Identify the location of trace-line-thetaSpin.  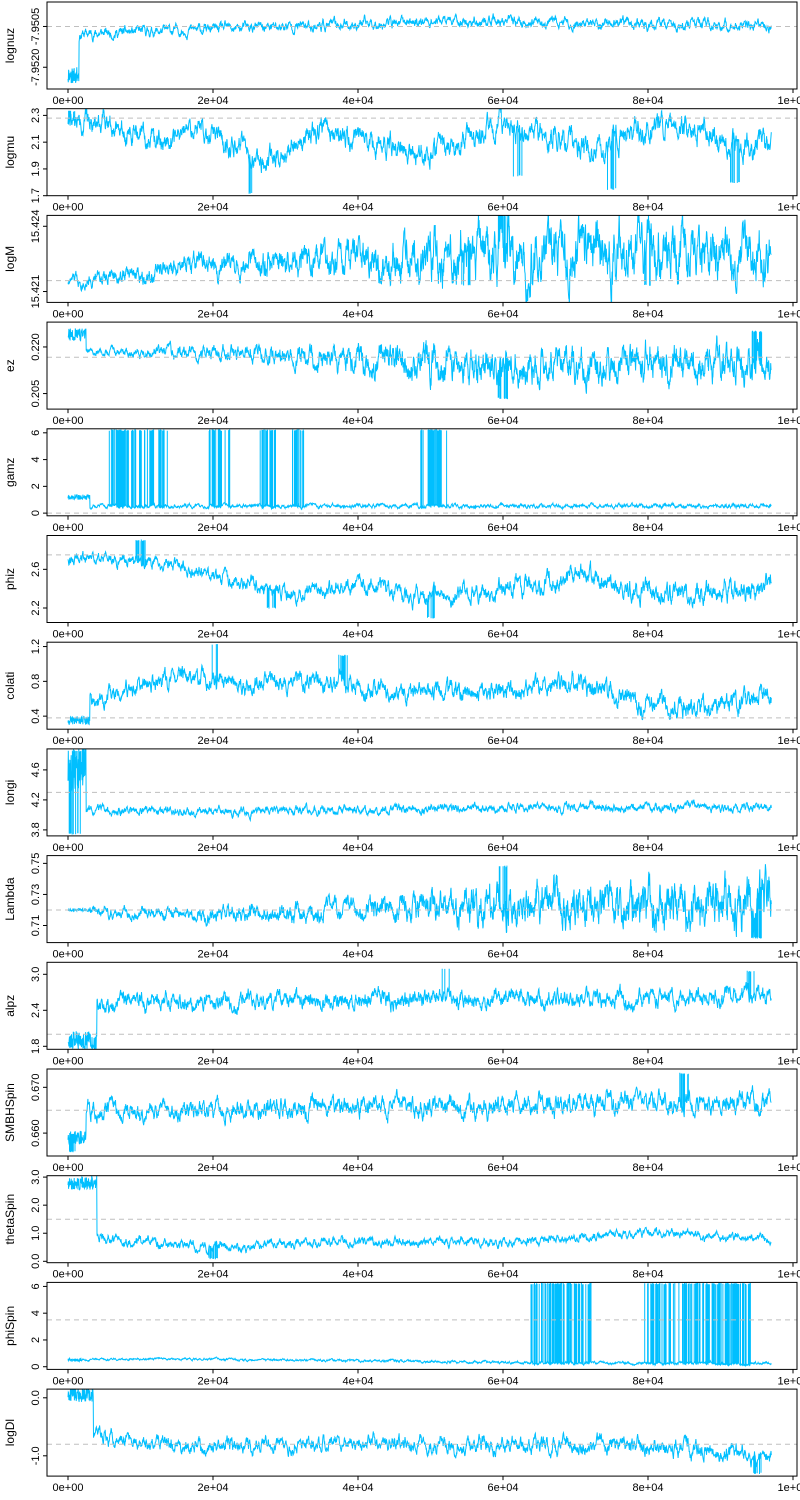
(419, 1217).